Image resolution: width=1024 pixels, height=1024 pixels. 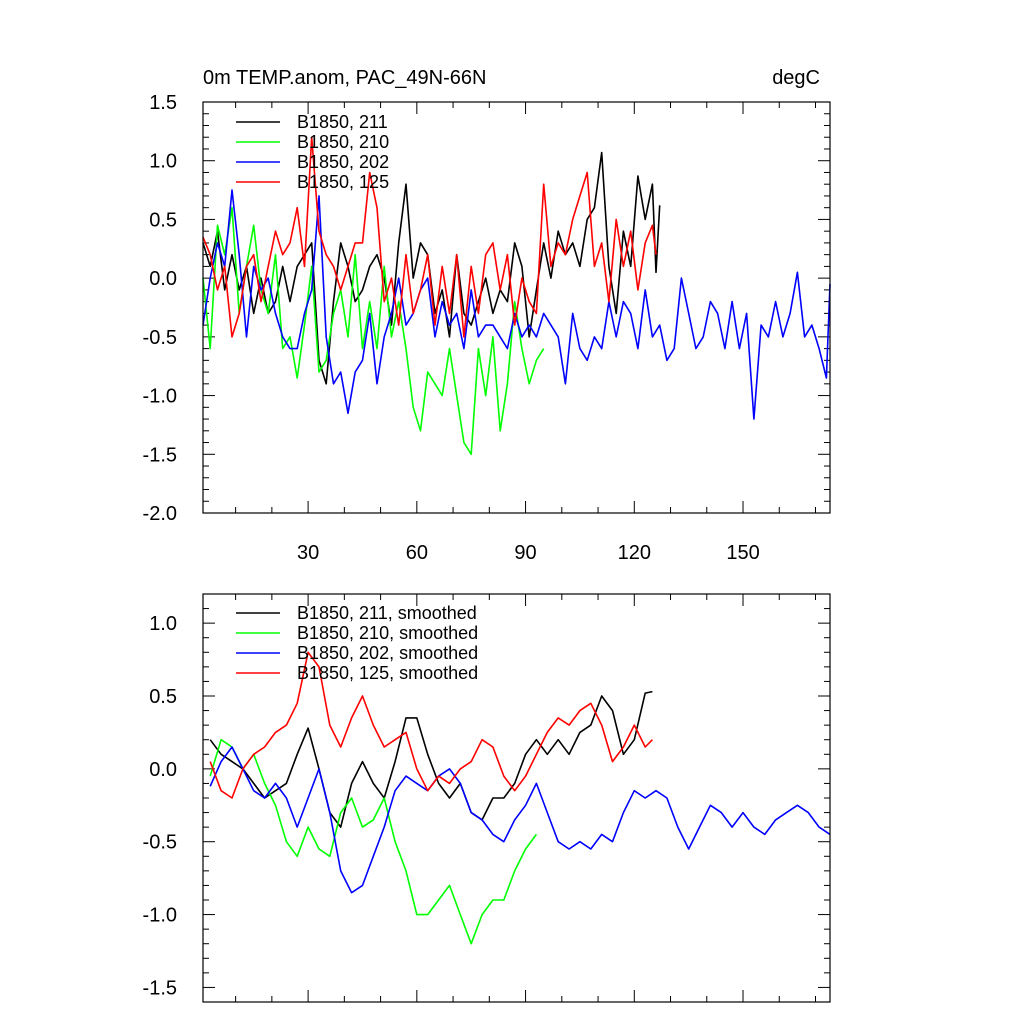 I want to click on legend-label: B1850, 202, smoothed, so click(x=387, y=653).